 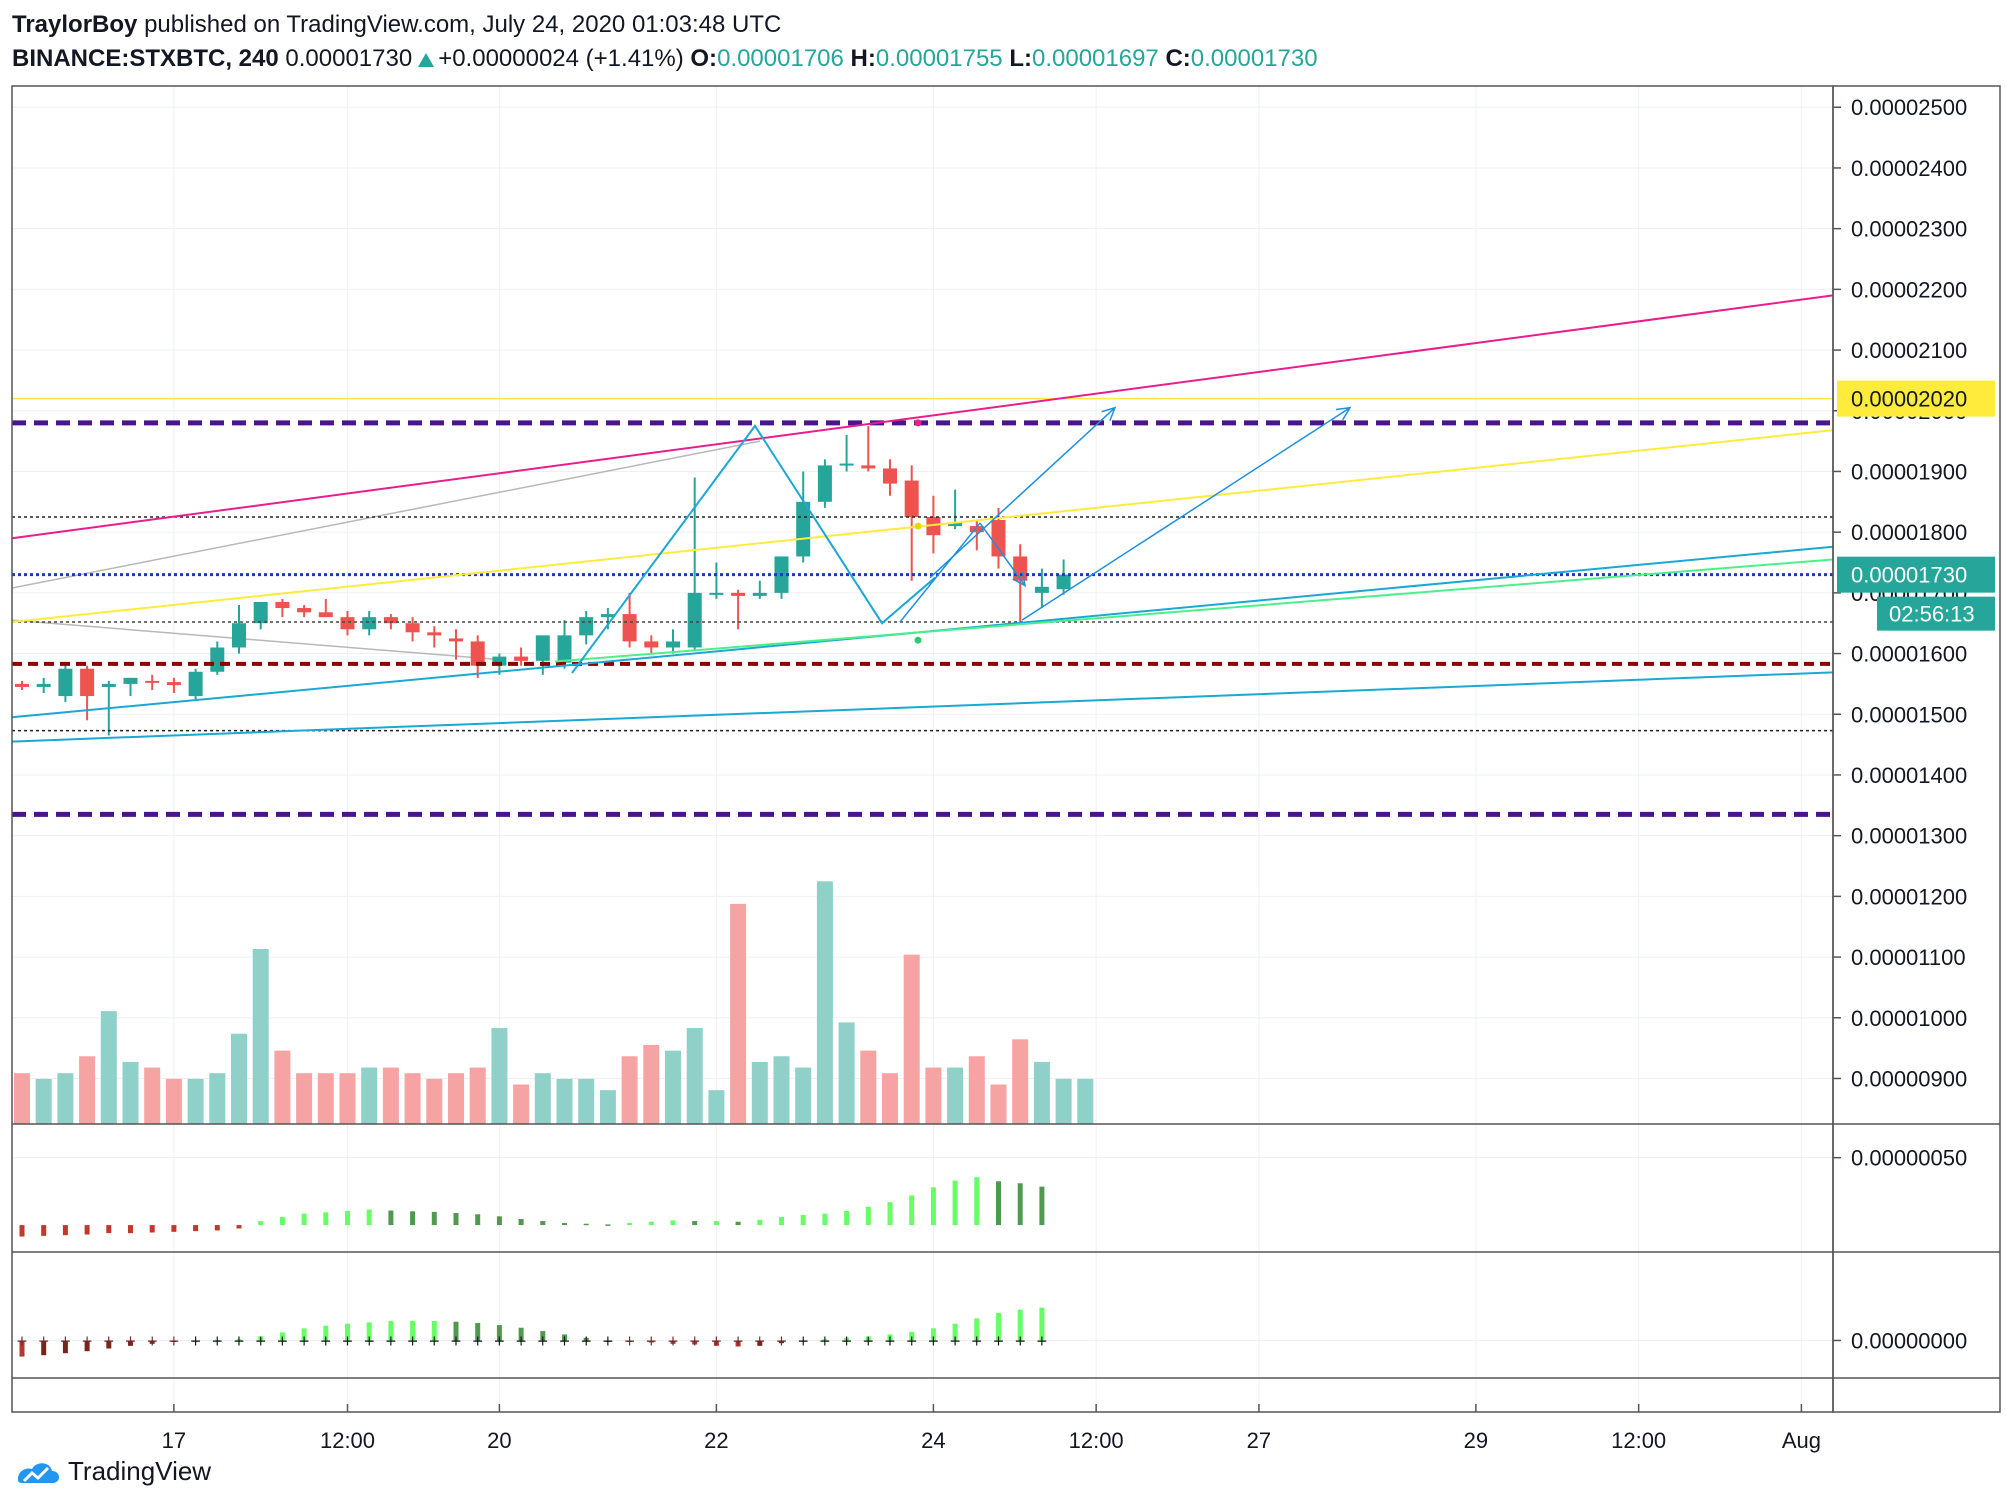 What do you see at coordinates (1932, 614) in the screenshot?
I see `countdown-label: 02:56:13` at bounding box center [1932, 614].